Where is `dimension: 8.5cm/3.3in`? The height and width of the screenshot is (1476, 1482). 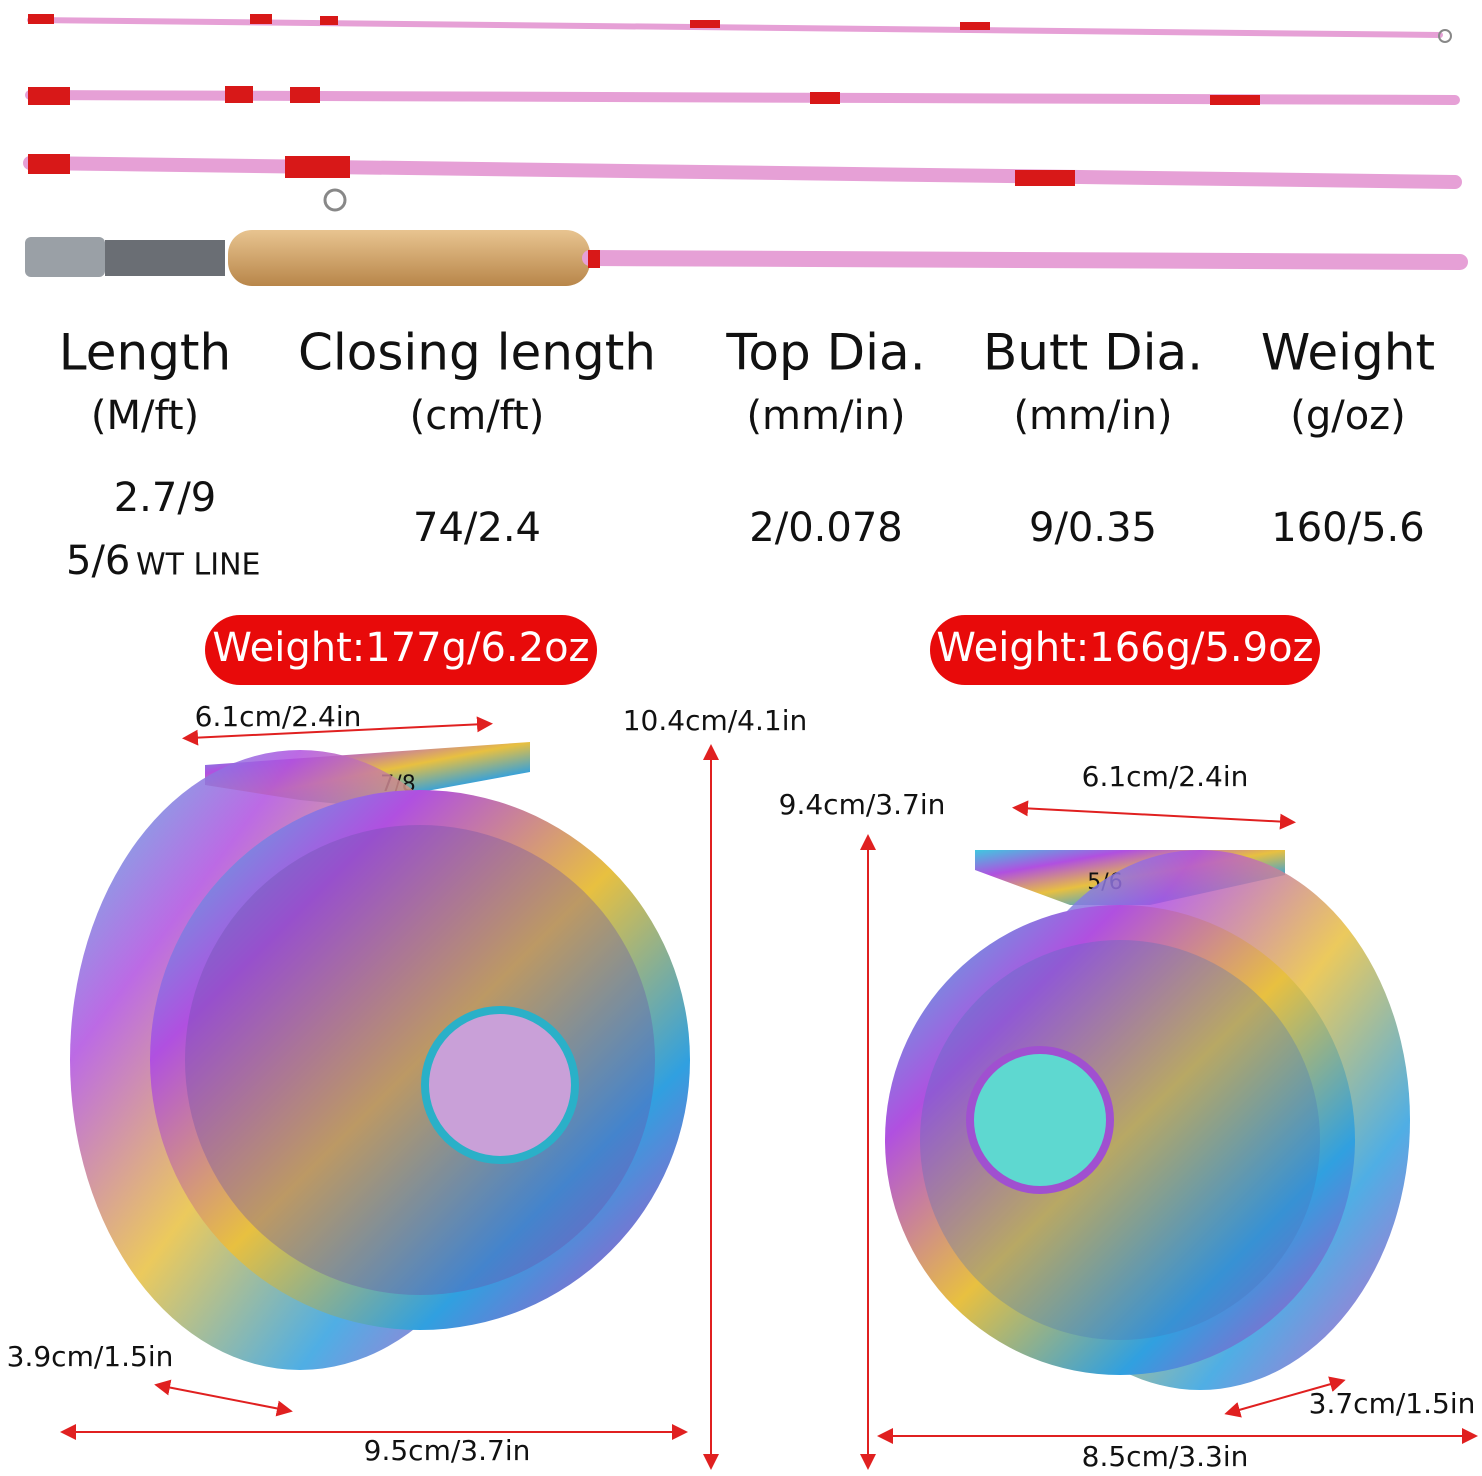
dimension: 8.5cm/3.3in is located at coordinates (1165, 1456).